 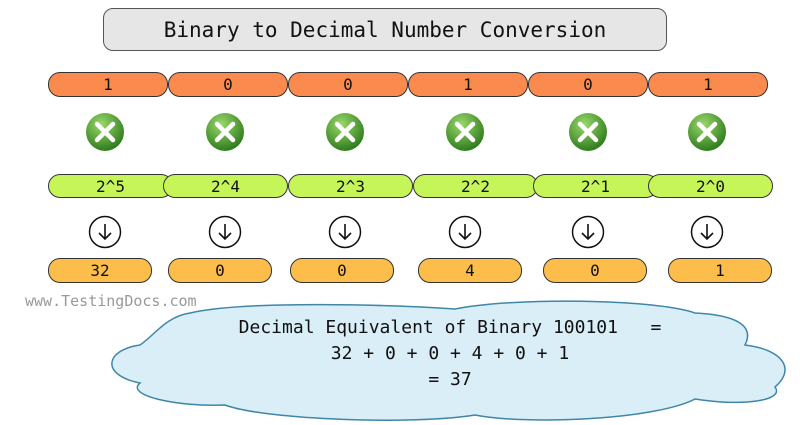 I want to click on value-cell: 1, so click(x=720, y=270).